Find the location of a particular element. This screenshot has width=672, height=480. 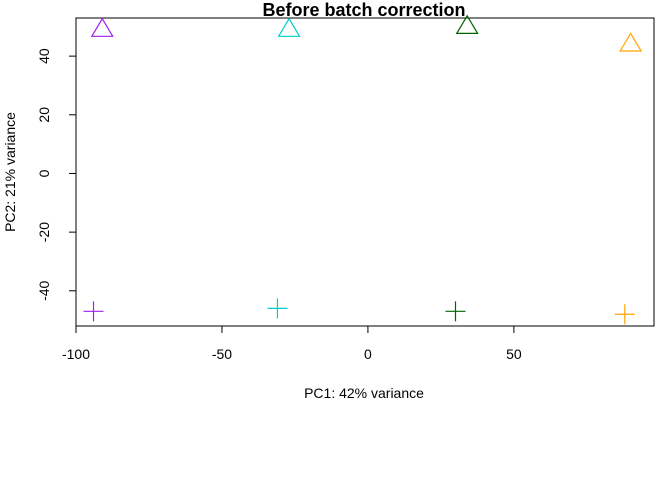

y-axis: -40 -20 0 20 40 is located at coordinates (56, 174).